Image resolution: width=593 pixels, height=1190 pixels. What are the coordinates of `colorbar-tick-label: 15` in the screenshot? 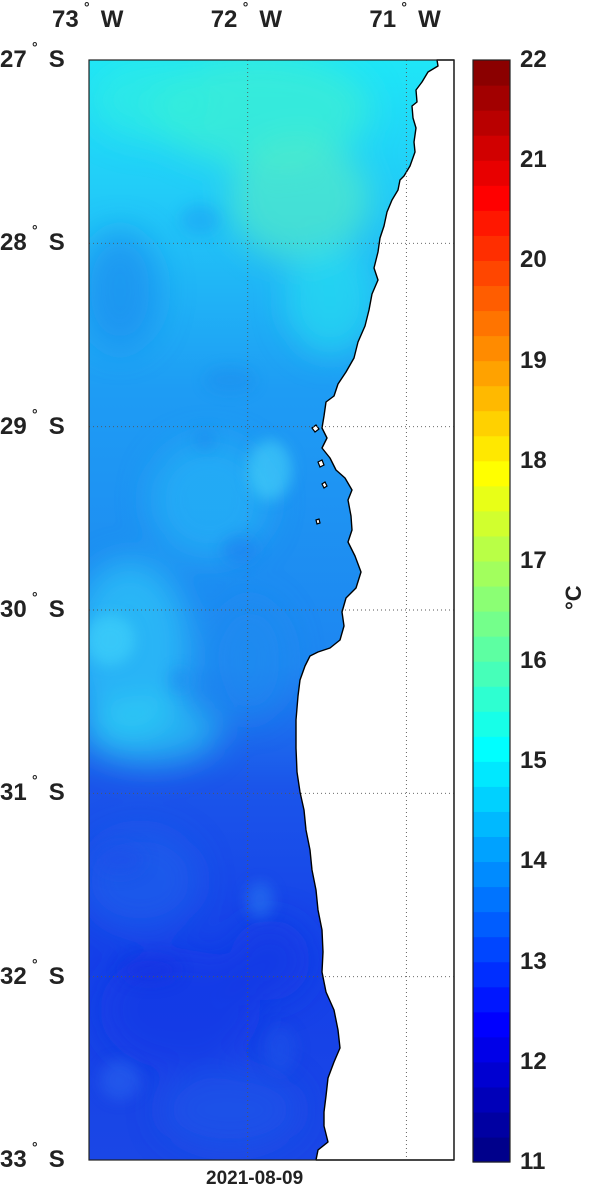 It's located at (533, 761).